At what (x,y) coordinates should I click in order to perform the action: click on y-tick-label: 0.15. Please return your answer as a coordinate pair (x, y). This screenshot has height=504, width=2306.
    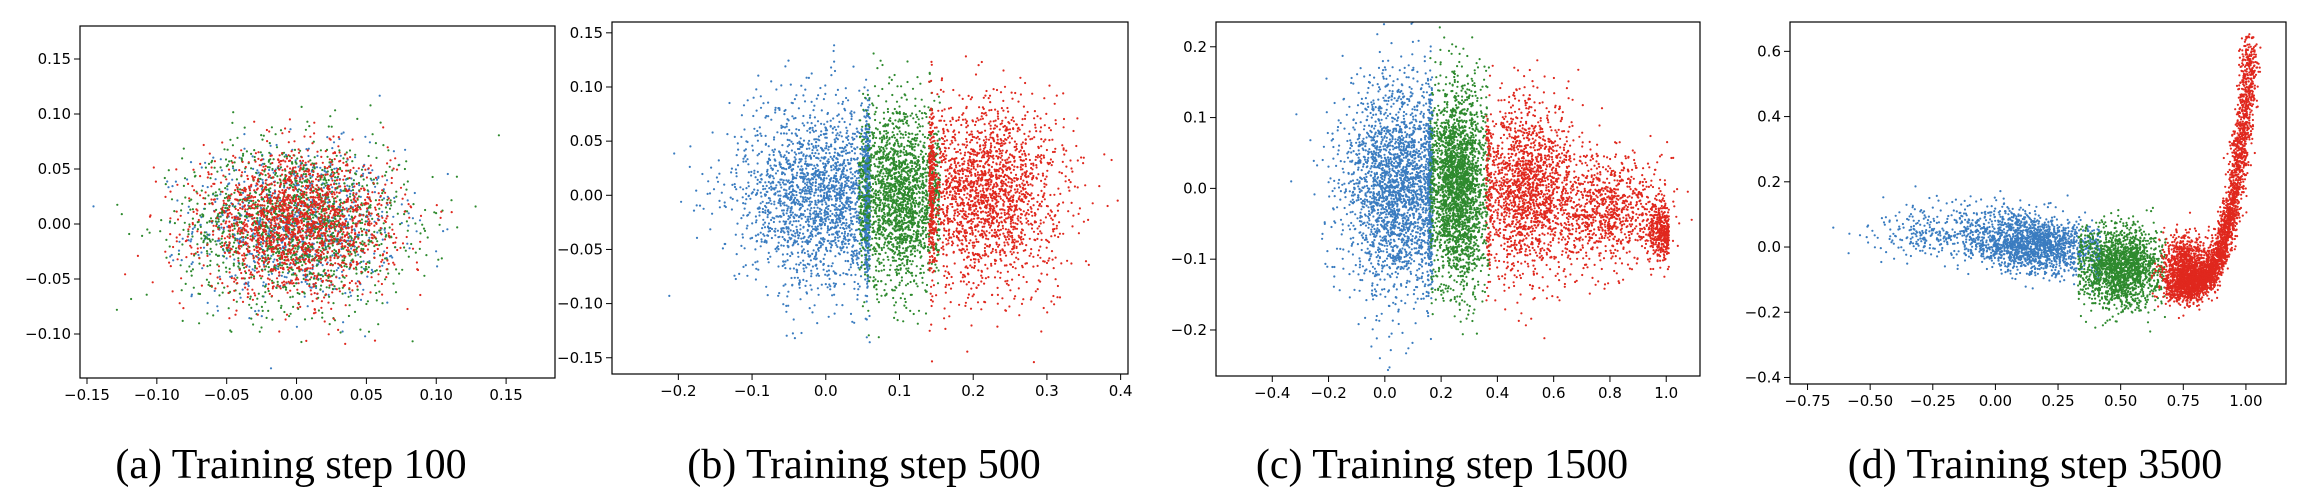
    Looking at the image, I should click on (54, 59).